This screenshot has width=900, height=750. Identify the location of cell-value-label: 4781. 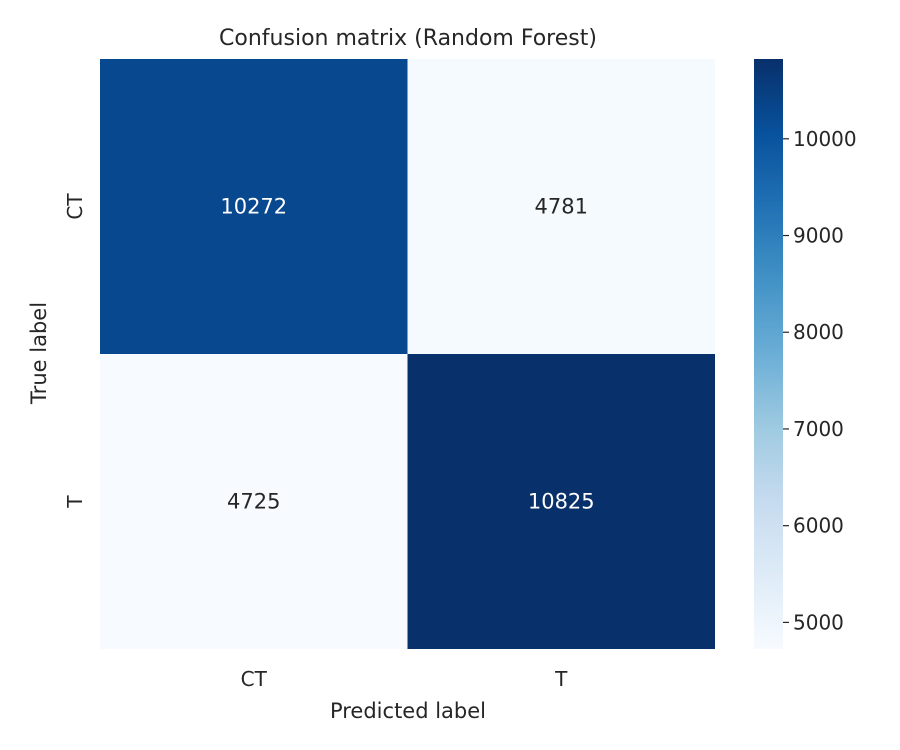
(561, 207).